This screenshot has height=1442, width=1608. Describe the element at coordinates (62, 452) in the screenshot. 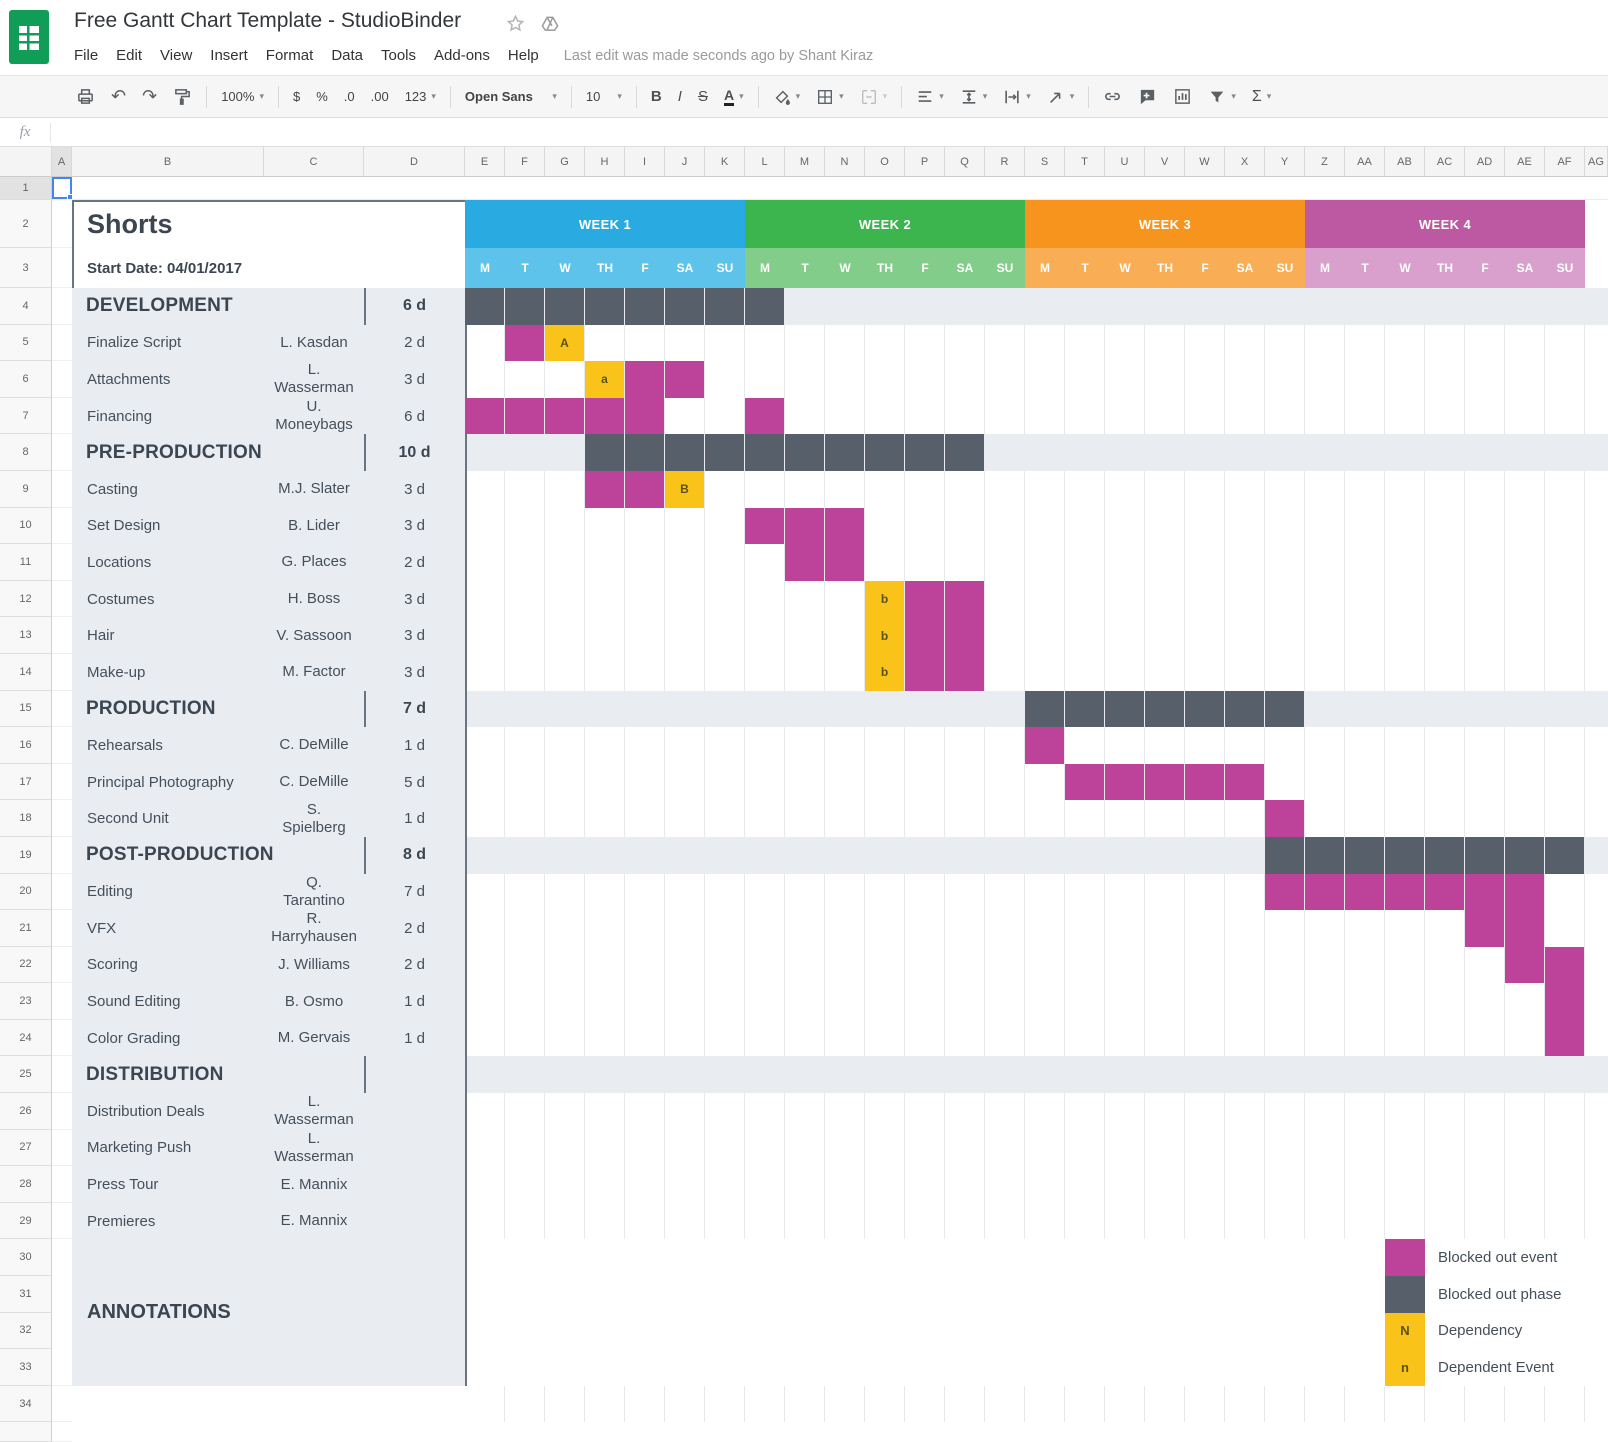

I see `cell-A8` at that location.